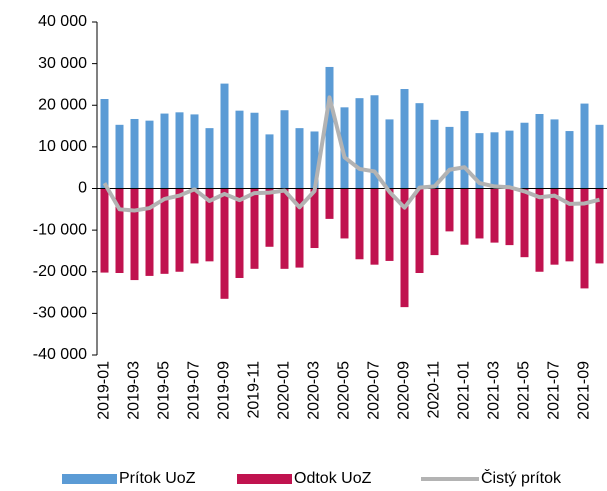  Describe the element at coordinates (333, 478) in the screenshot. I see `legend-label: Odtok UoZ` at that location.